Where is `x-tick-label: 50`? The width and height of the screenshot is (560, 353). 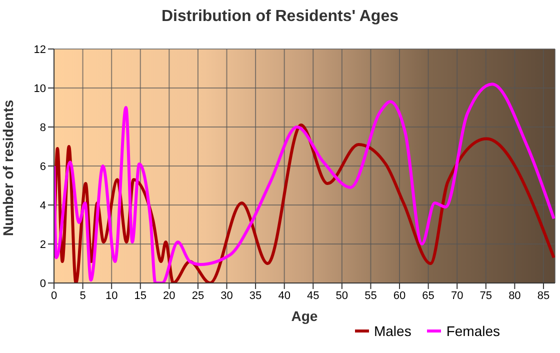
x-tick-label: 50 is located at coordinates (342, 296).